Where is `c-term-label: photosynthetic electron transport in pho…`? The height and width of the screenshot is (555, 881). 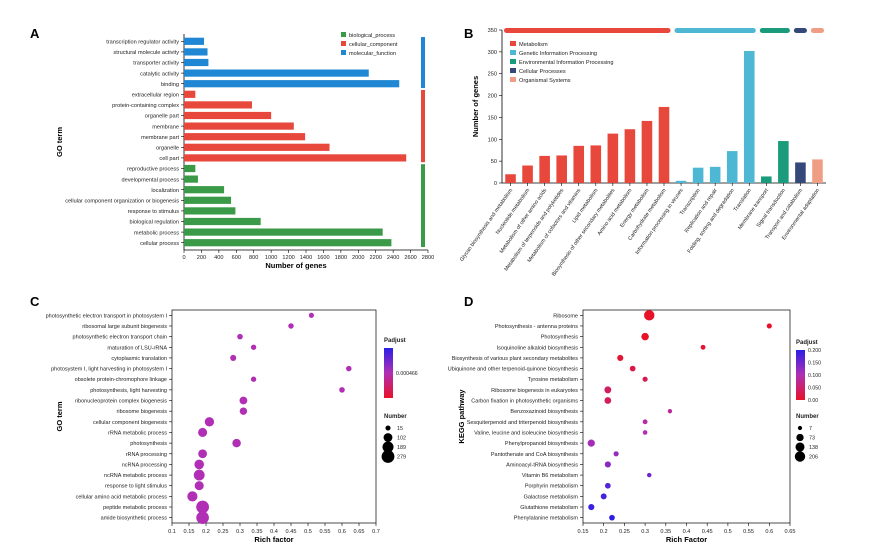
c-term-label: photosynthetic electron transport in pho… is located at coordinates (107, 316).